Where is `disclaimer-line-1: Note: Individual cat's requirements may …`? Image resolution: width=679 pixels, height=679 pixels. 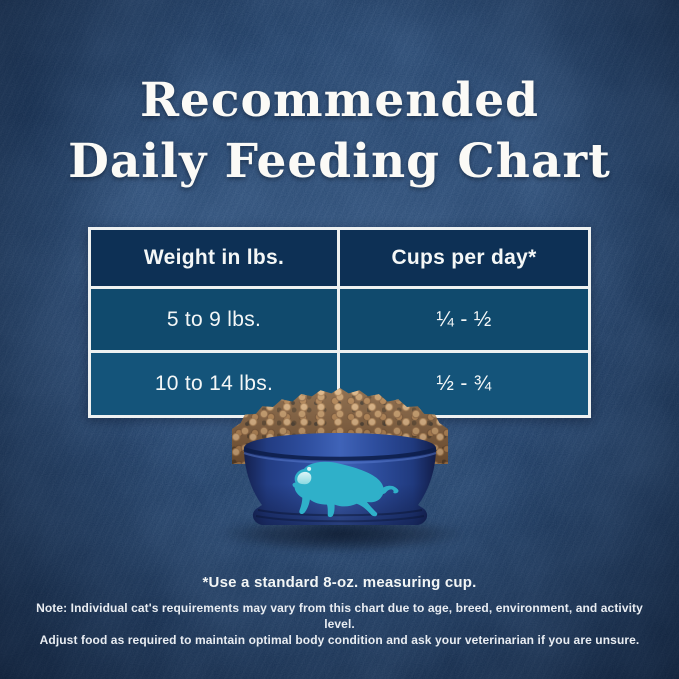 disclaimer-line-1: Note: Individual cat's requirements may … is located at coordinates (339, 616).